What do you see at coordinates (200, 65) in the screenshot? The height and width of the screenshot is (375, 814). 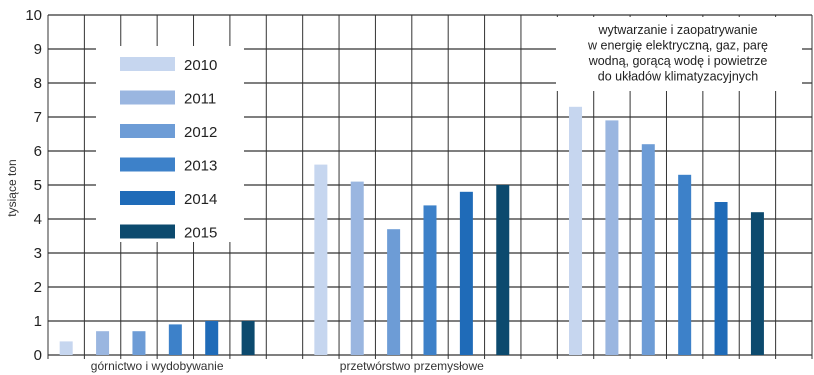 I see `legend-label: 2010` at bounding box center [200, 65].